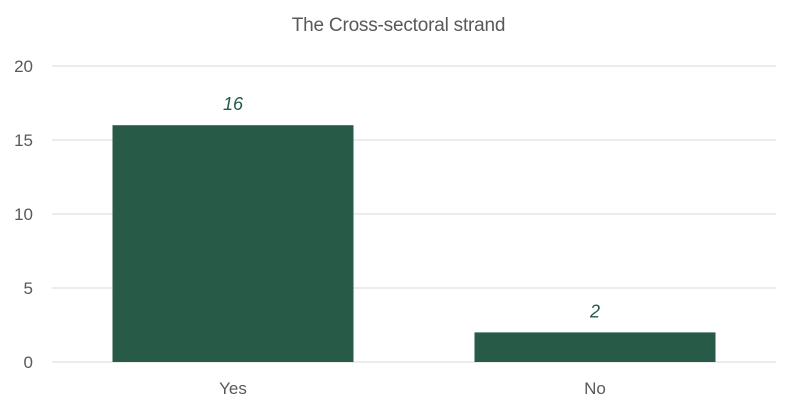  What do you see at coordinates (23, 140) in the screenshot?
I see `y-tick-label-15: 15` at bounding box center [23, 140].